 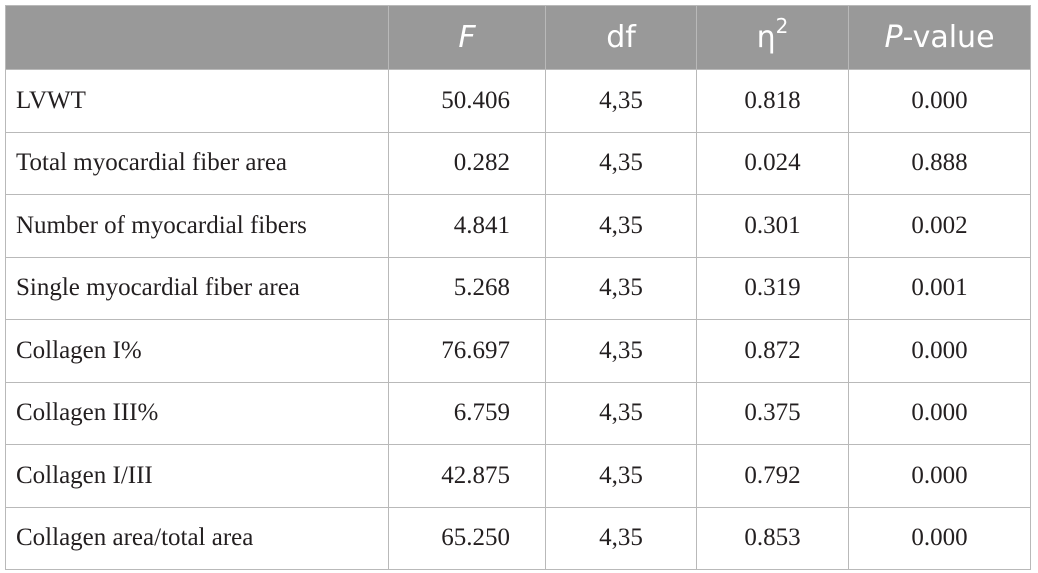 What do you see at coordinates (467, 351) in the screenshot?
I see `f-value: 76.697` at bounding box center [467, 351].